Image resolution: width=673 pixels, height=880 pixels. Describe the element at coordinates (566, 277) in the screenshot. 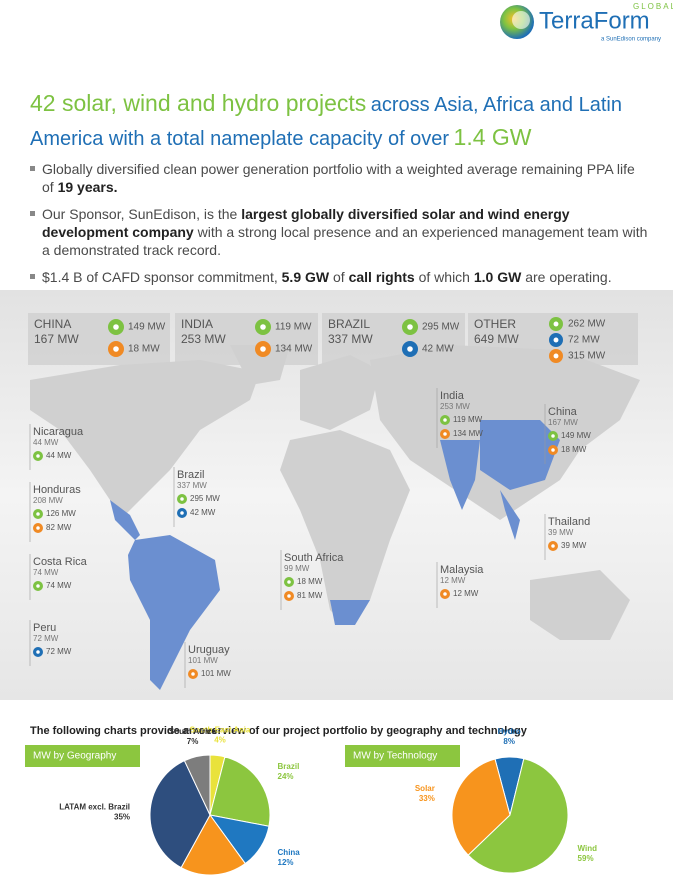

I see `bullet-text: are operating.` at that location.